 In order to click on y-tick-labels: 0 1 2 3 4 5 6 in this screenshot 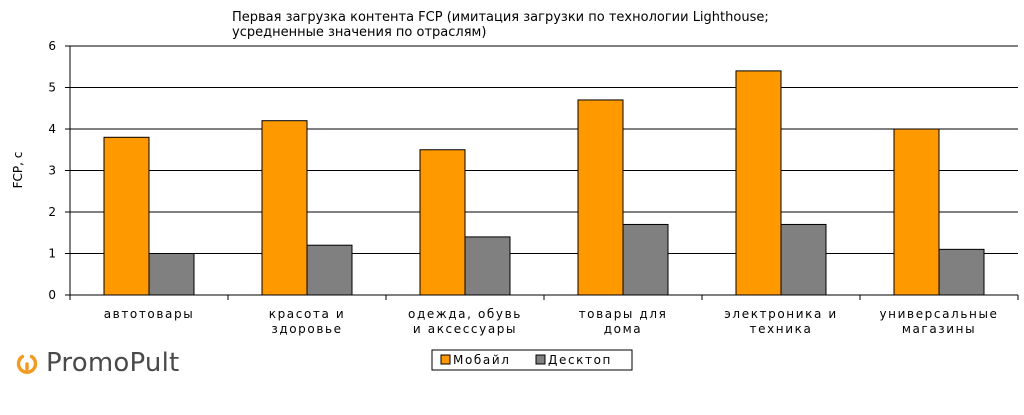, I will do `click(52, 170)`.